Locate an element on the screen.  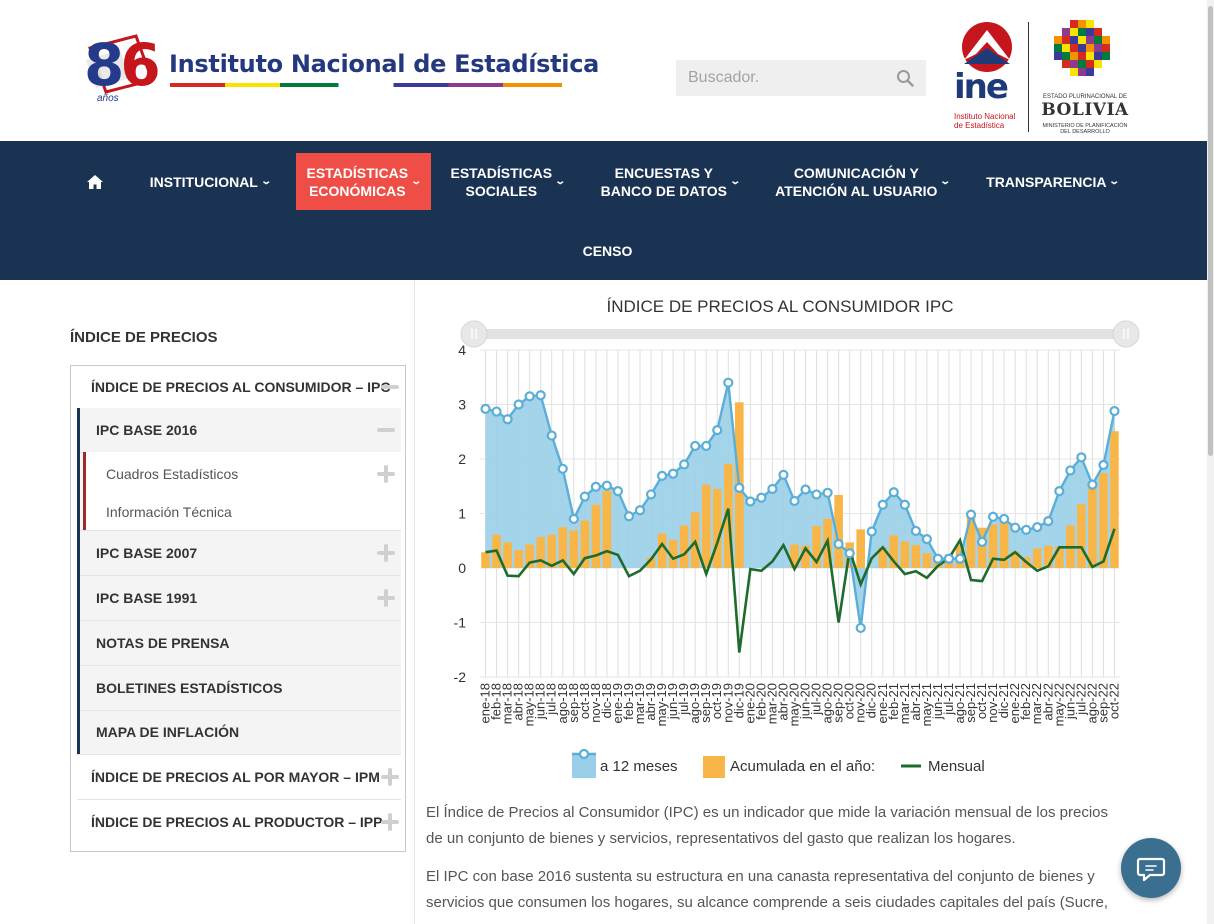
x-tick-label: nov-20 is located at coordinates (860, 703).